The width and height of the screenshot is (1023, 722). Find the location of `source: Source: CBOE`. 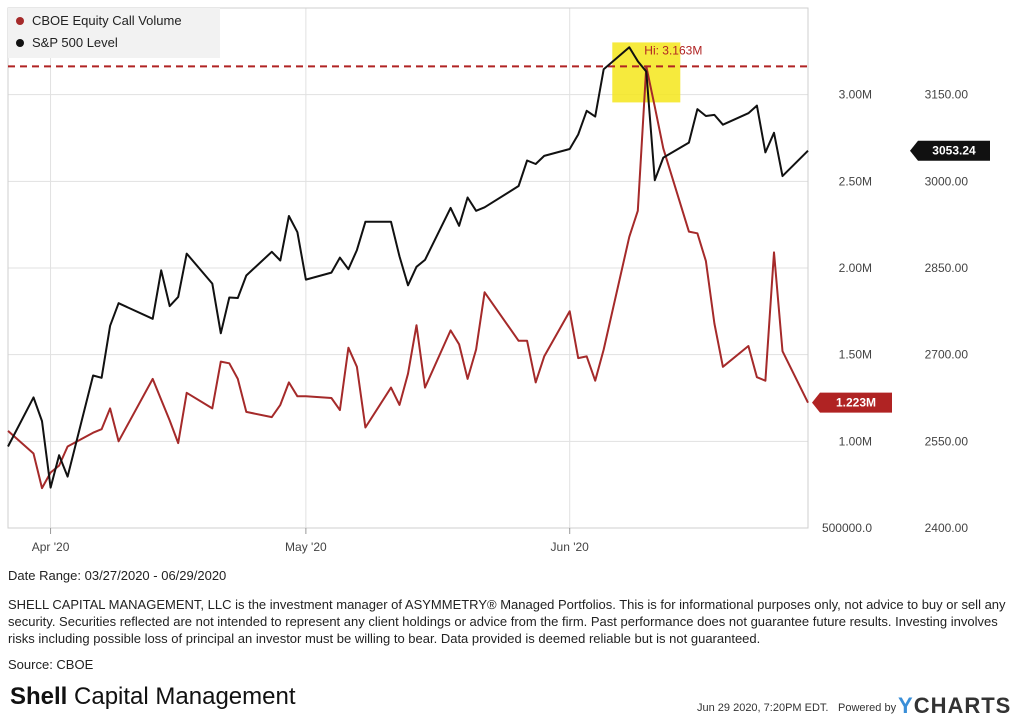

source: Source: CBOE is located at coordinates (51, 664).